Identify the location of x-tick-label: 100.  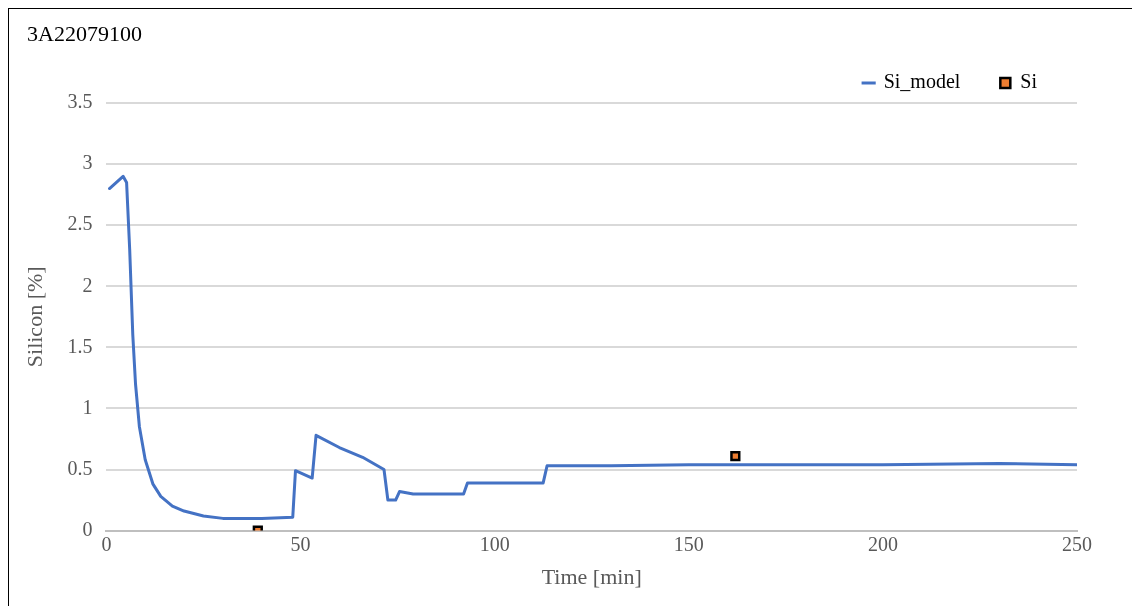
(494, 543).